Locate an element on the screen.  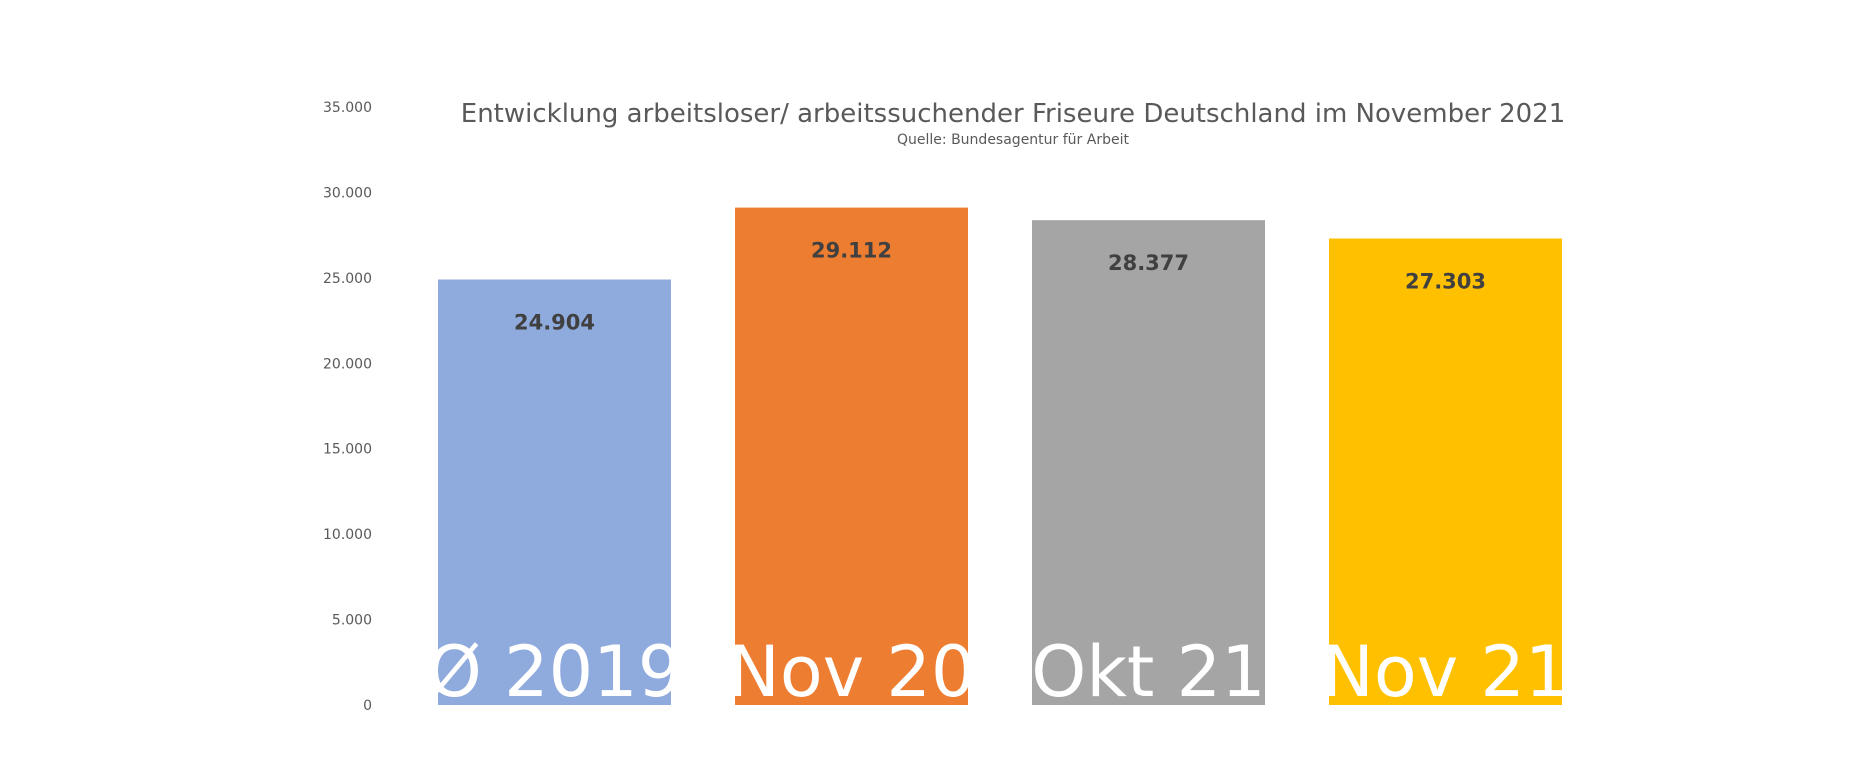
y-tick-label: 0 is located at coordinates (367, 706).